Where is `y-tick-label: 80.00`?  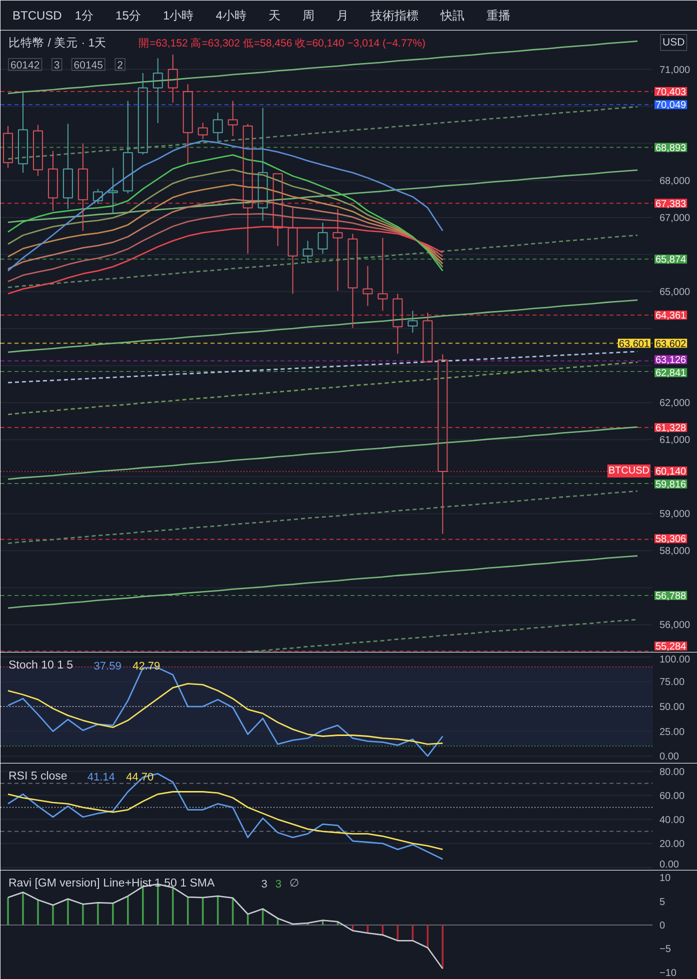
y-tick-label: 80.00 is located at coordinates (672, 772).